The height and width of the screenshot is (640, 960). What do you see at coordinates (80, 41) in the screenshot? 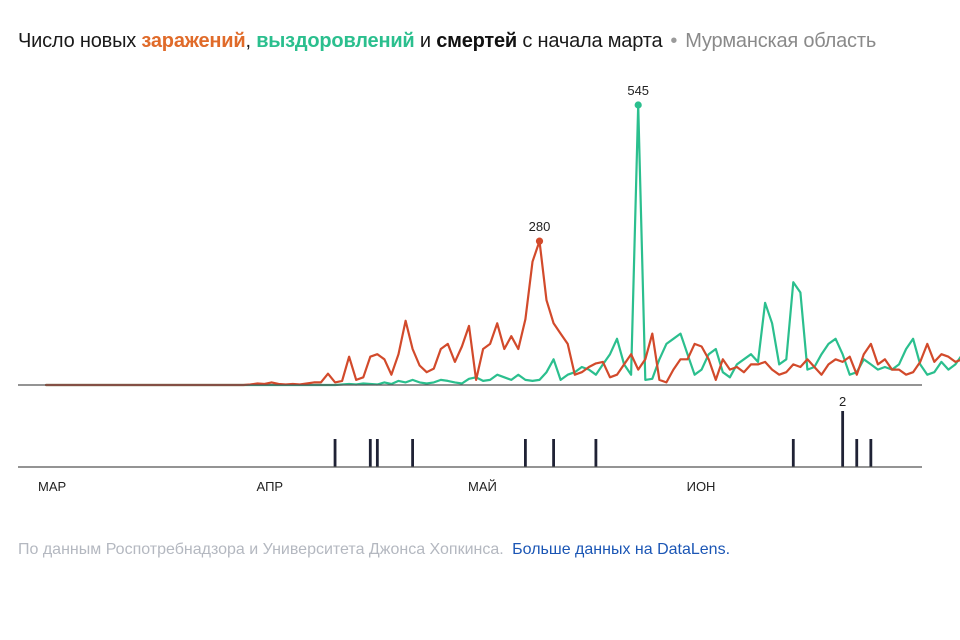
I see `title-prefix: Число новых` at bounding box center [80, 41].